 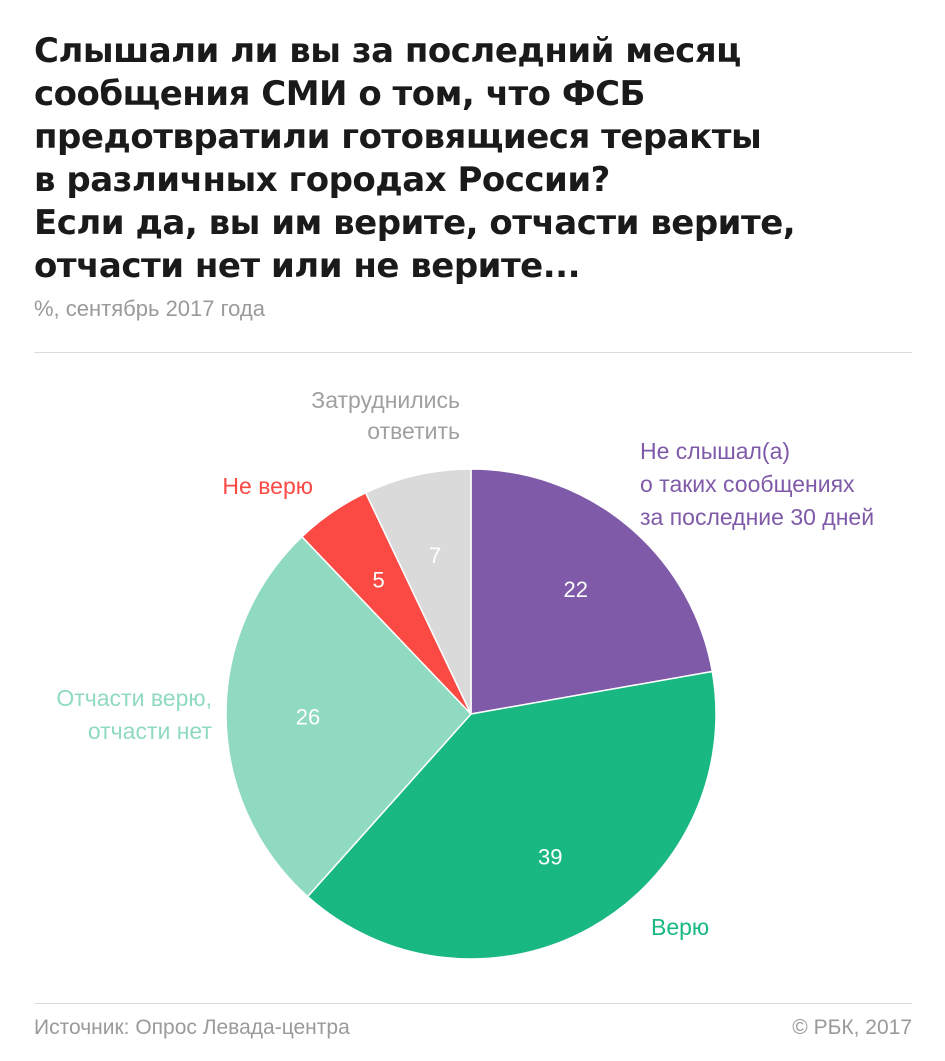 I want to click on slice-value-label: 5, so click(x=378, y=580).